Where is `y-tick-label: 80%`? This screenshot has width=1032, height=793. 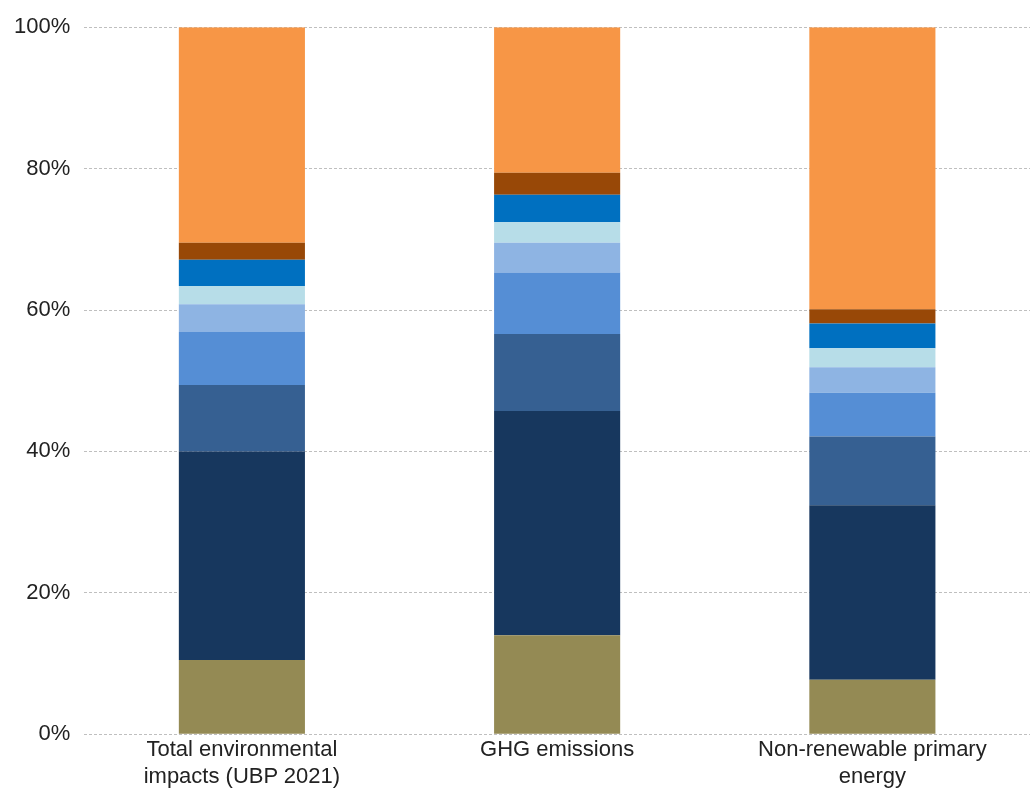 y-tick-label: 80% is located at coordinates (48, 167).